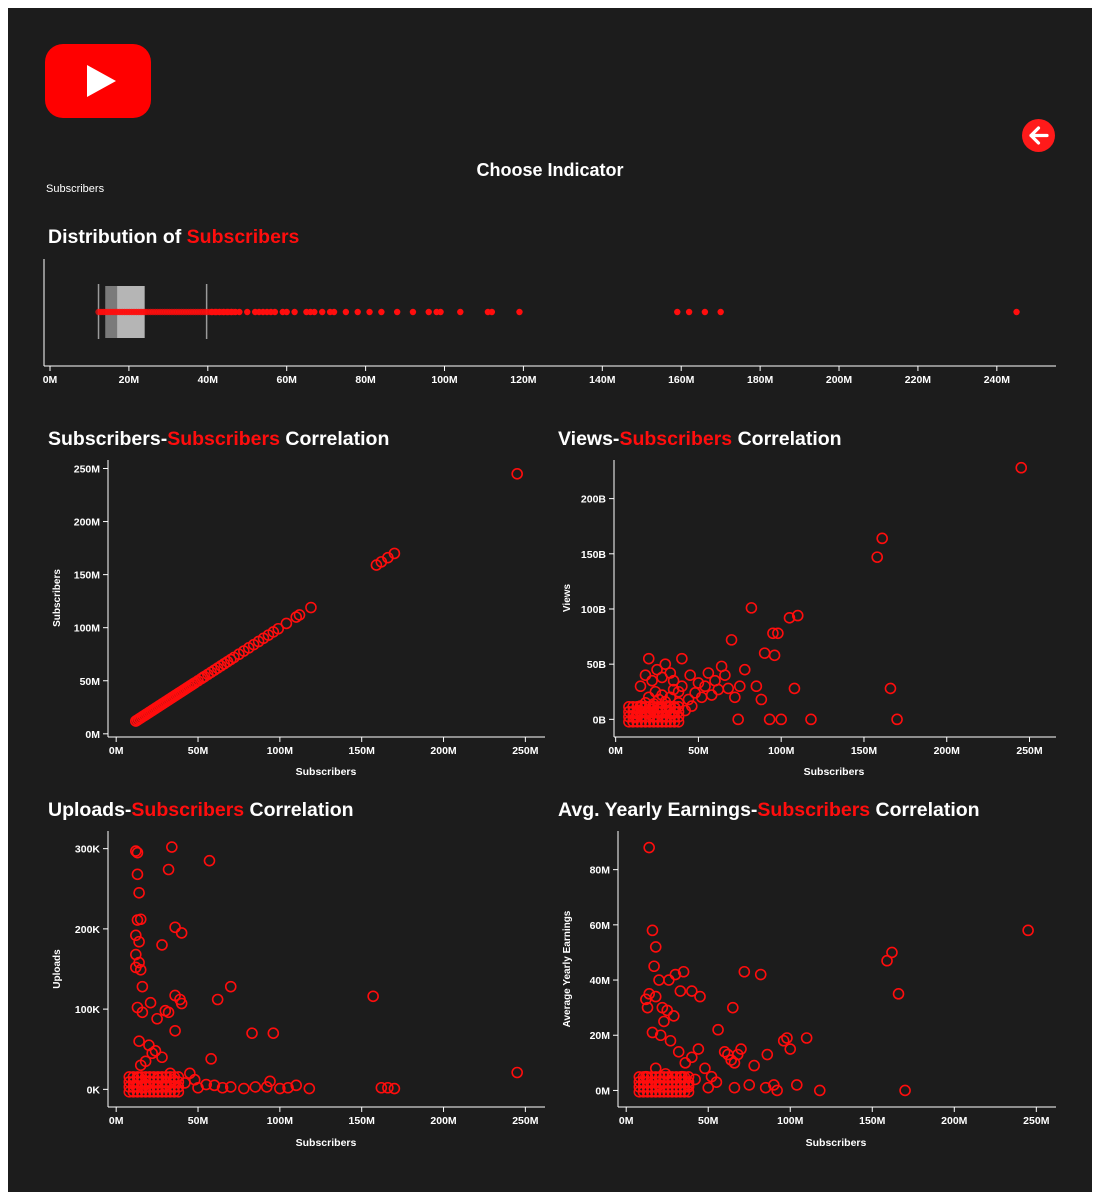 The width and height of the screenshot is (1099, 1199). Describe the element at coordinates (594, 500) in the screenshot. I see `c2-y-tick-label: 200B` at that location.